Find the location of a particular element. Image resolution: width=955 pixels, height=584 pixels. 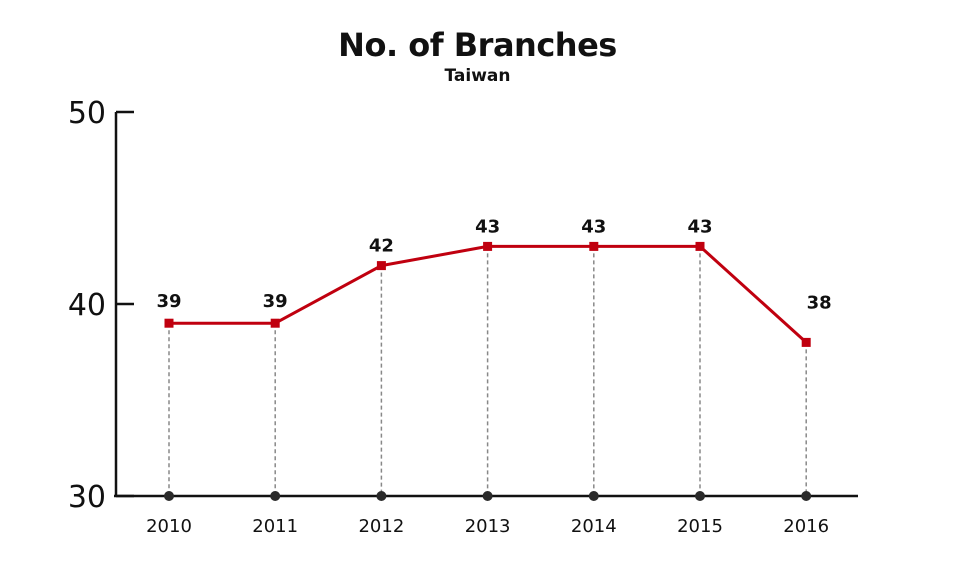

data-label-2011: 39 is located at coordinates (275, 301).